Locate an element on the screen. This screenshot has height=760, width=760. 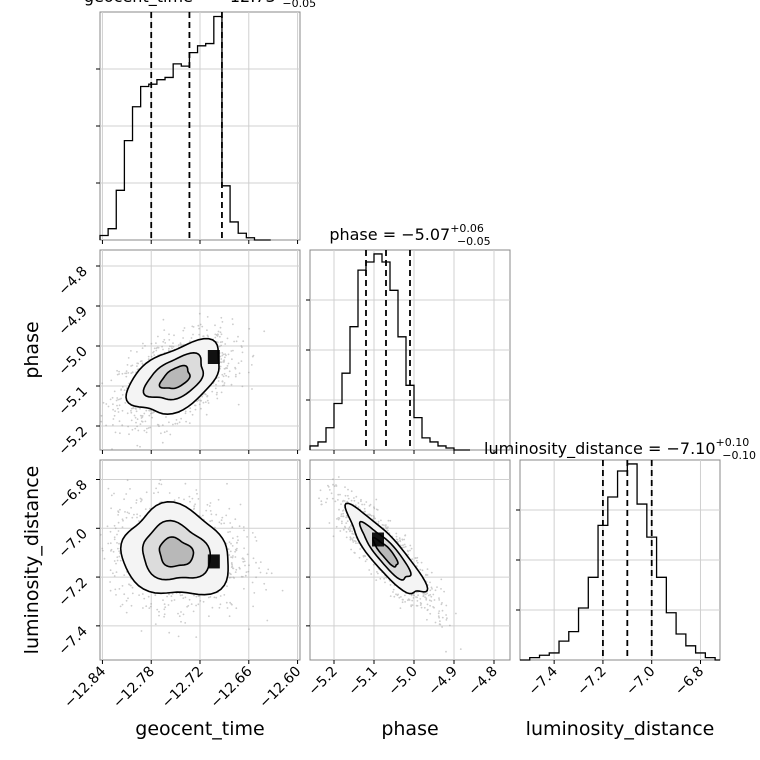
y-axis-label-luminosity_distance: luminosity_distance is located at coordinates (32, 560).